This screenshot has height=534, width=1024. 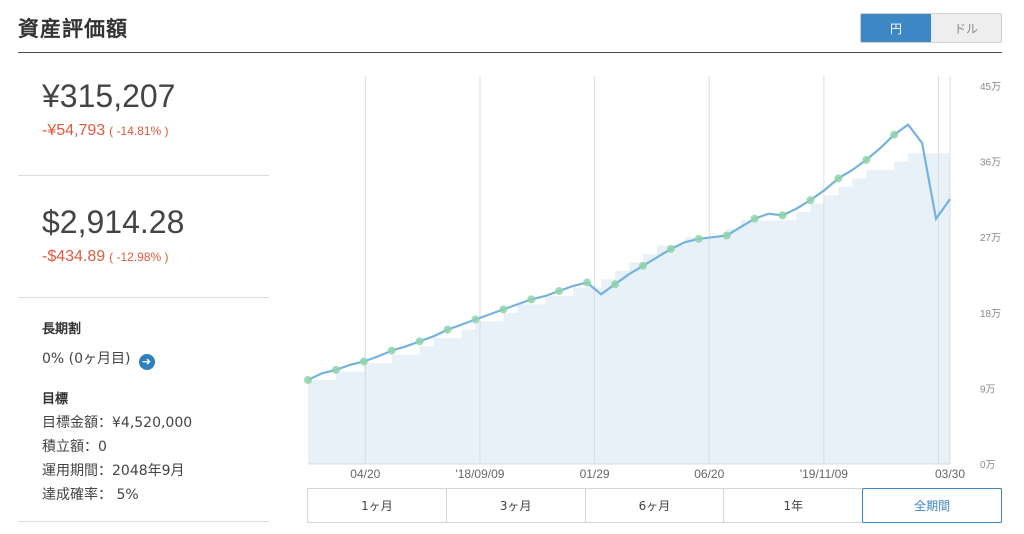 What do you see at coordinates (990, 87) in the screenshot?
I see `y-tick-label: 45万` at bounding box center [990, 87].